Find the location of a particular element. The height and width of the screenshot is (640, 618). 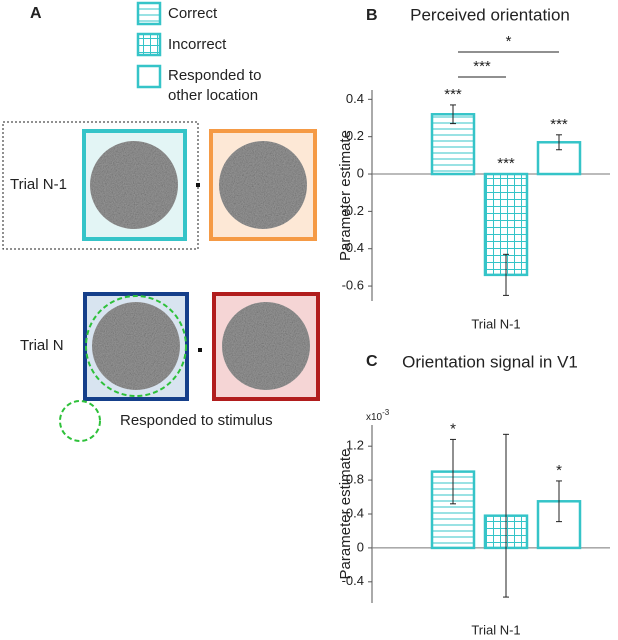

y-tick-label: 1.2 is located at coordinates (355, 445).